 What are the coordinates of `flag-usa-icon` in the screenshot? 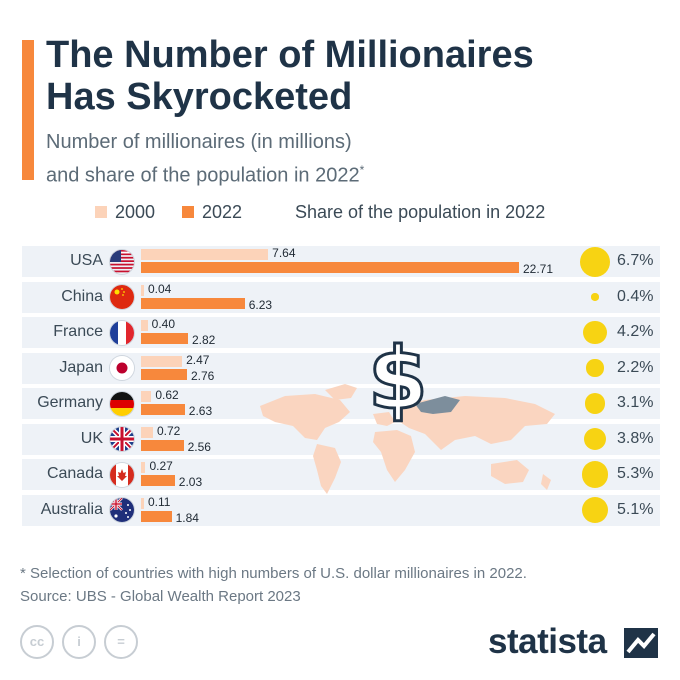 It's located at (122, 261).